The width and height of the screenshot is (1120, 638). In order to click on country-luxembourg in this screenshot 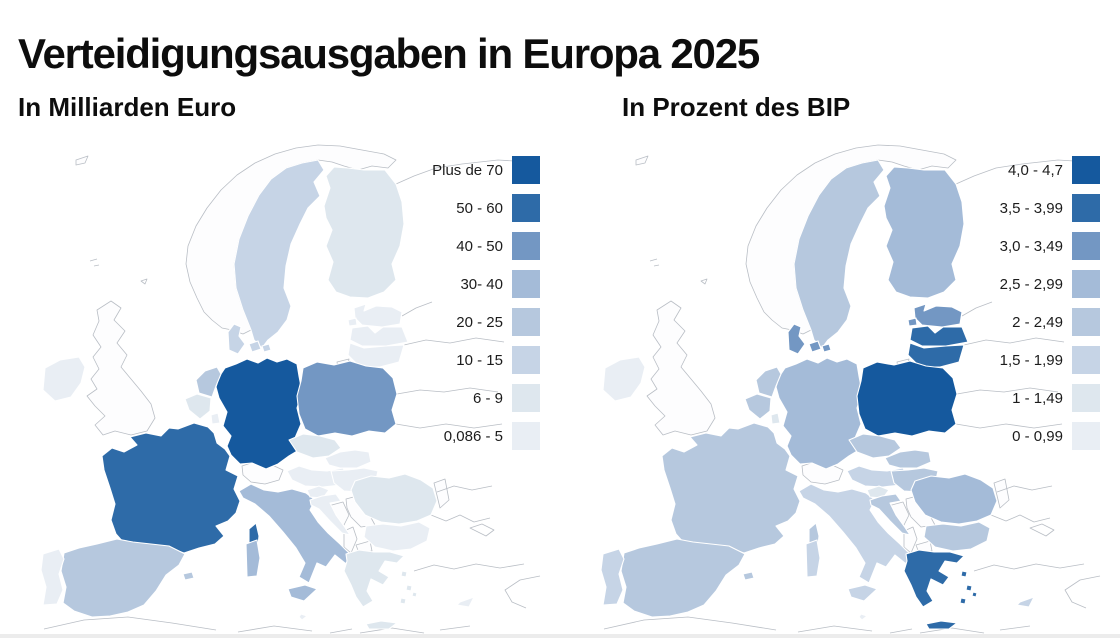, I will do `click(775, 418)`.